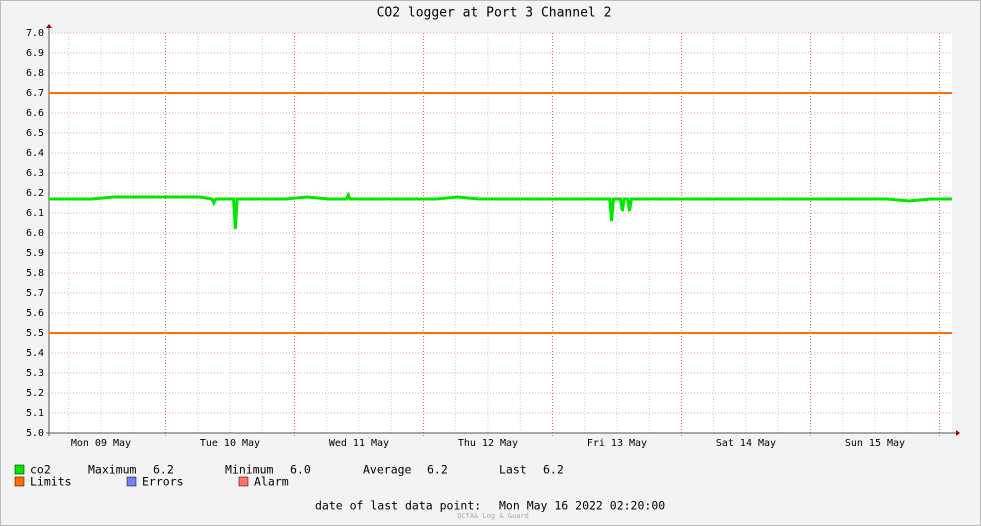 This screenshot has width=981, height=526. What do you see at coordinates (35, 293) in the screenshot?
I see `y-tick-label: 5.7` at bounding box center [35, 293].